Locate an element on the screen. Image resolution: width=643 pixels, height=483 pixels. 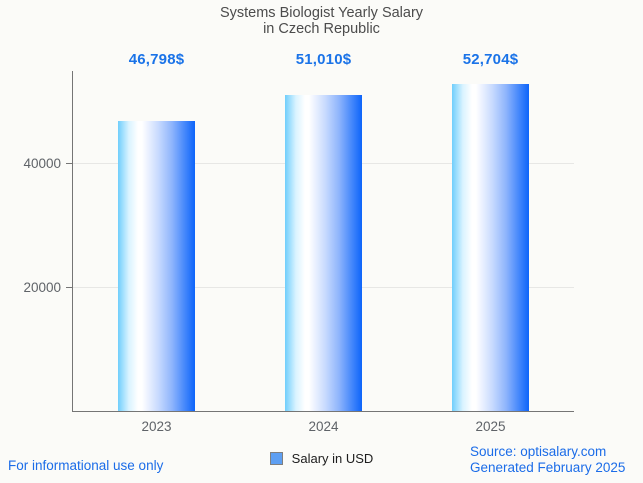
legend-item-salary: Salary in USD is located at coordinates (321, 458).